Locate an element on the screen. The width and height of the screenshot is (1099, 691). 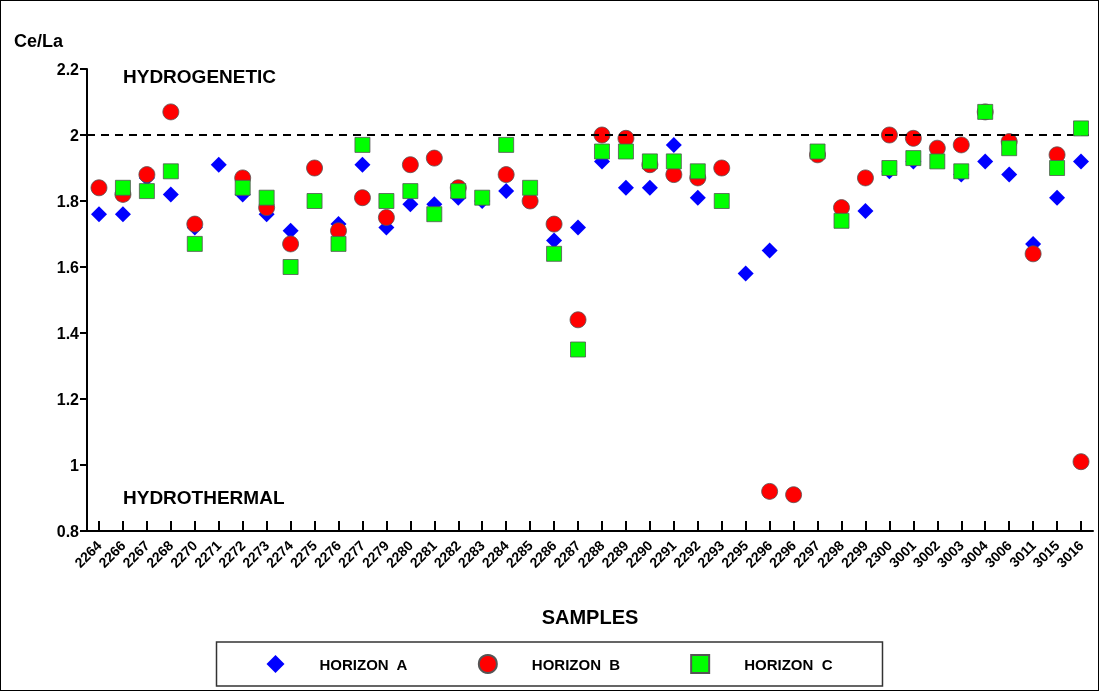
annotation: HYDROTHERMAL is located at coordinates (204, 497).